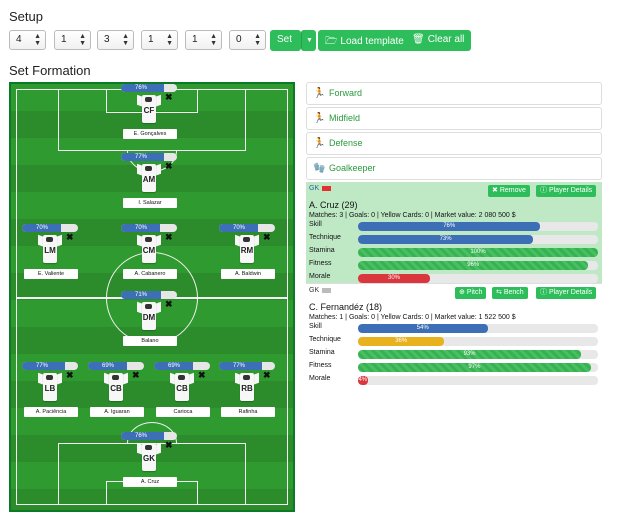 The width and height of the screenshot is (620, 519). I want to click on formation-select-5: 1 ▲ ▼, so click(203, 40).